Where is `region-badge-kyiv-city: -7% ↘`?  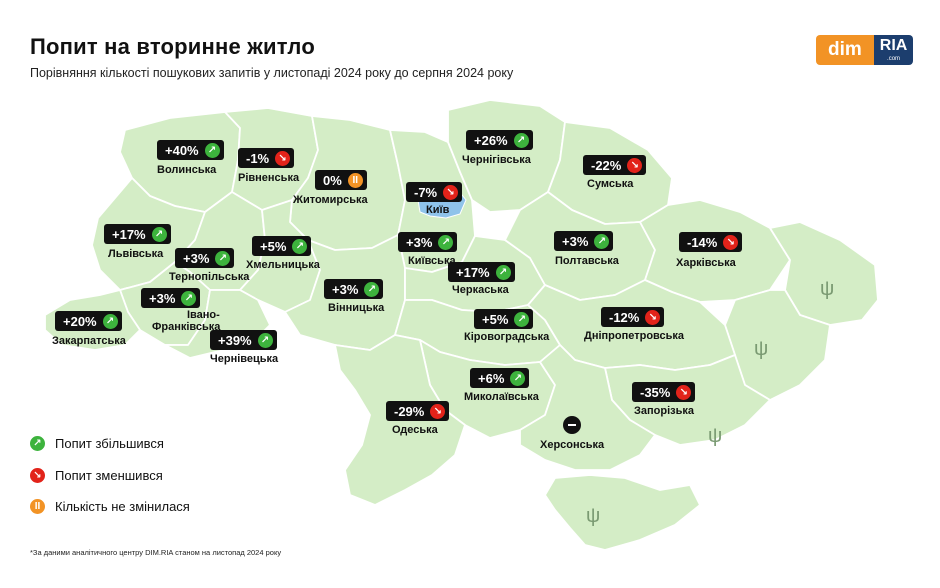 region-badge-kyiv-city: -7% ↘ is located at coordinates (434, 192).